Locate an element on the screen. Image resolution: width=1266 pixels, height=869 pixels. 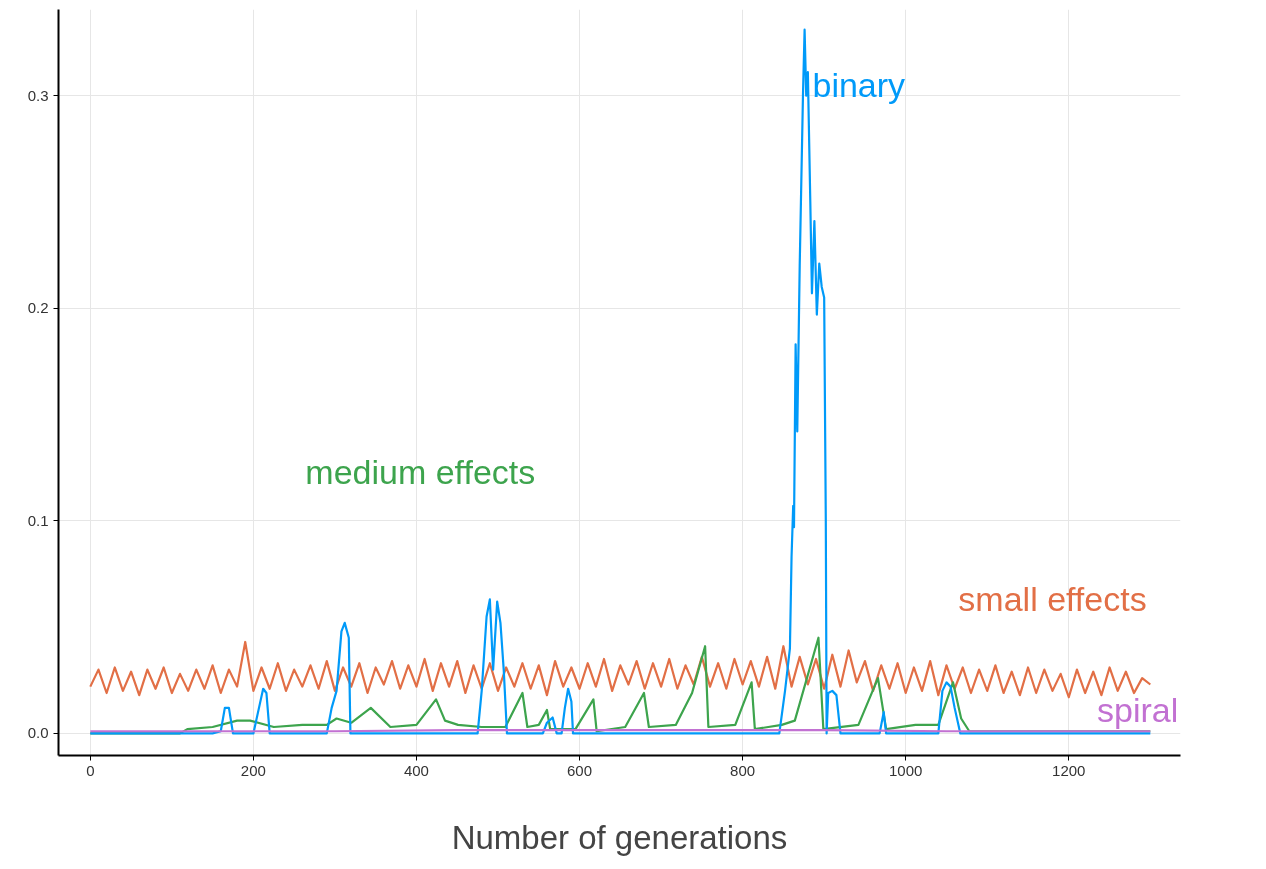
x-tick-label: 200 is located at coordinates (253, 770).